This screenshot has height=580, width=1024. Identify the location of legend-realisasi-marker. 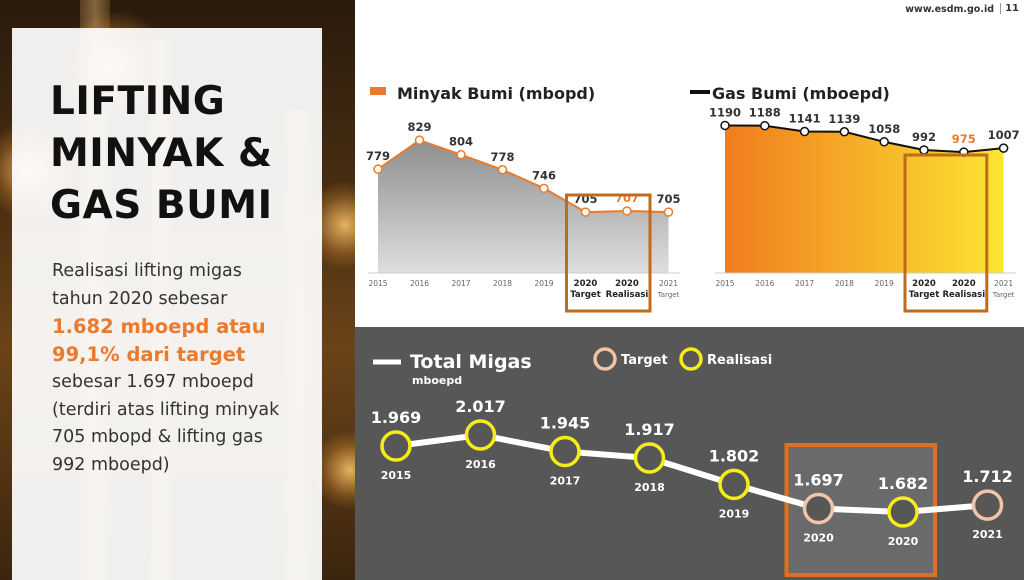
(691, 359).